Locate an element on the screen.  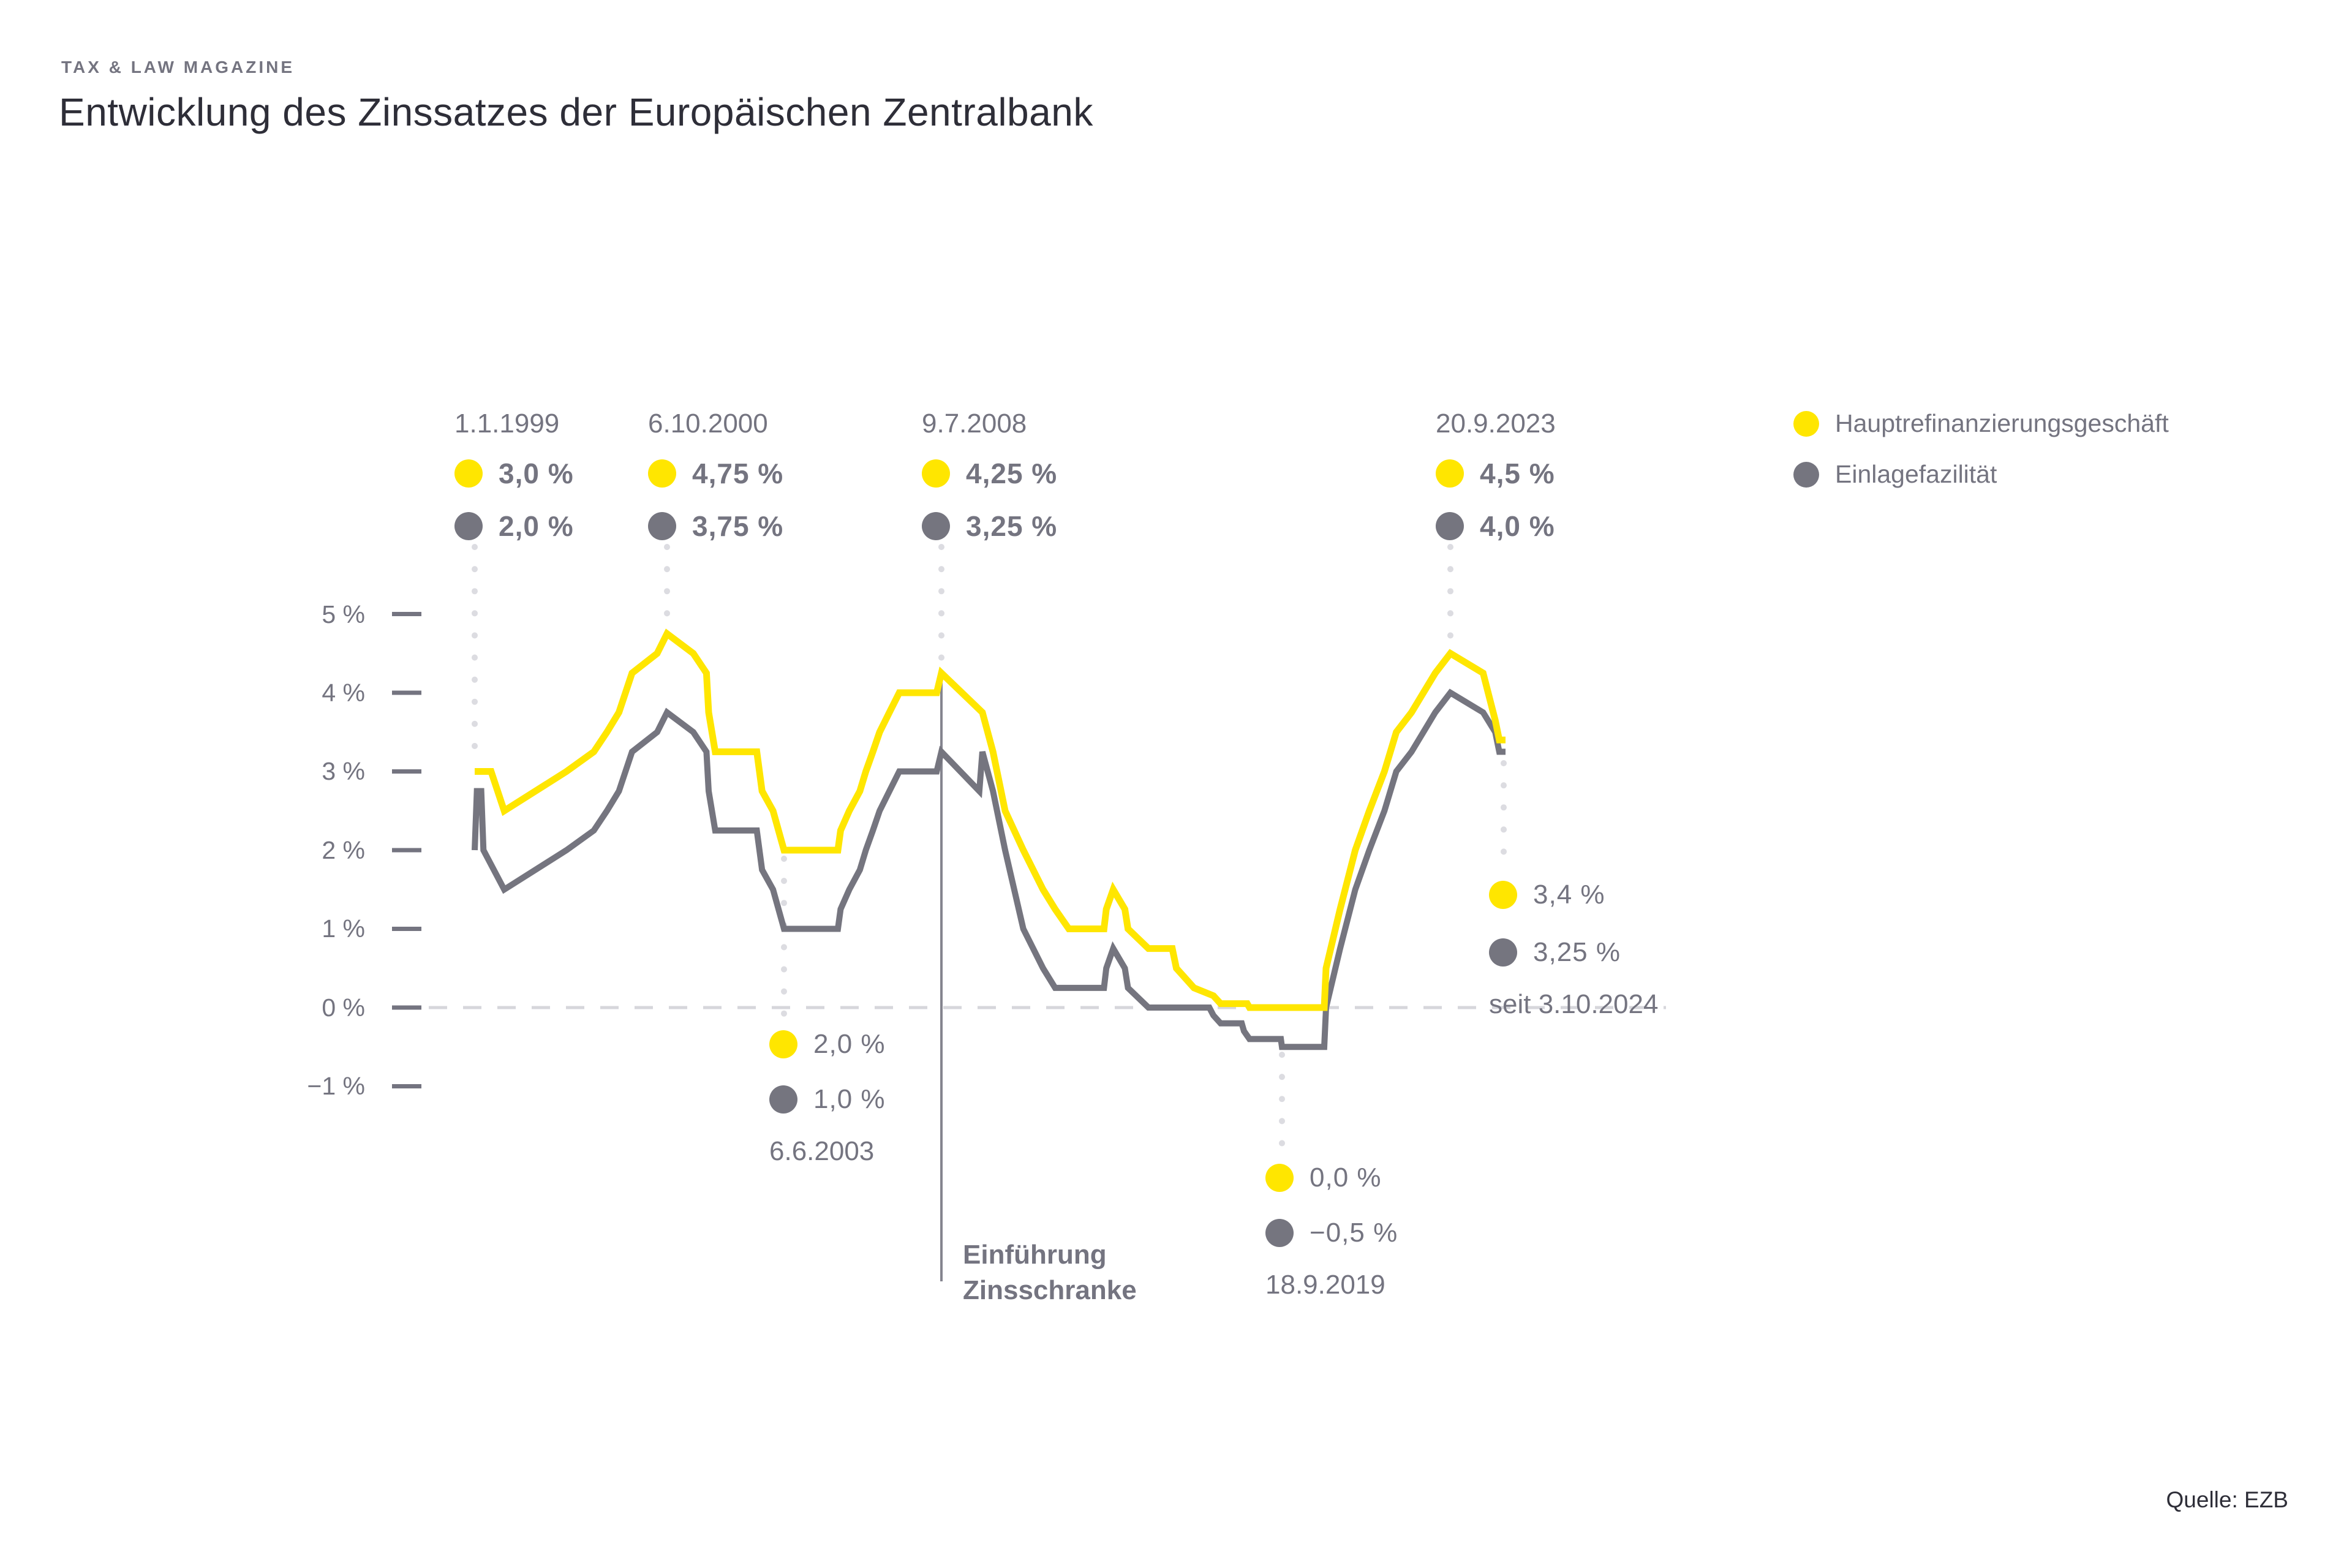
callout-date: 6.10.2000 is located at coordinates (708, 424).